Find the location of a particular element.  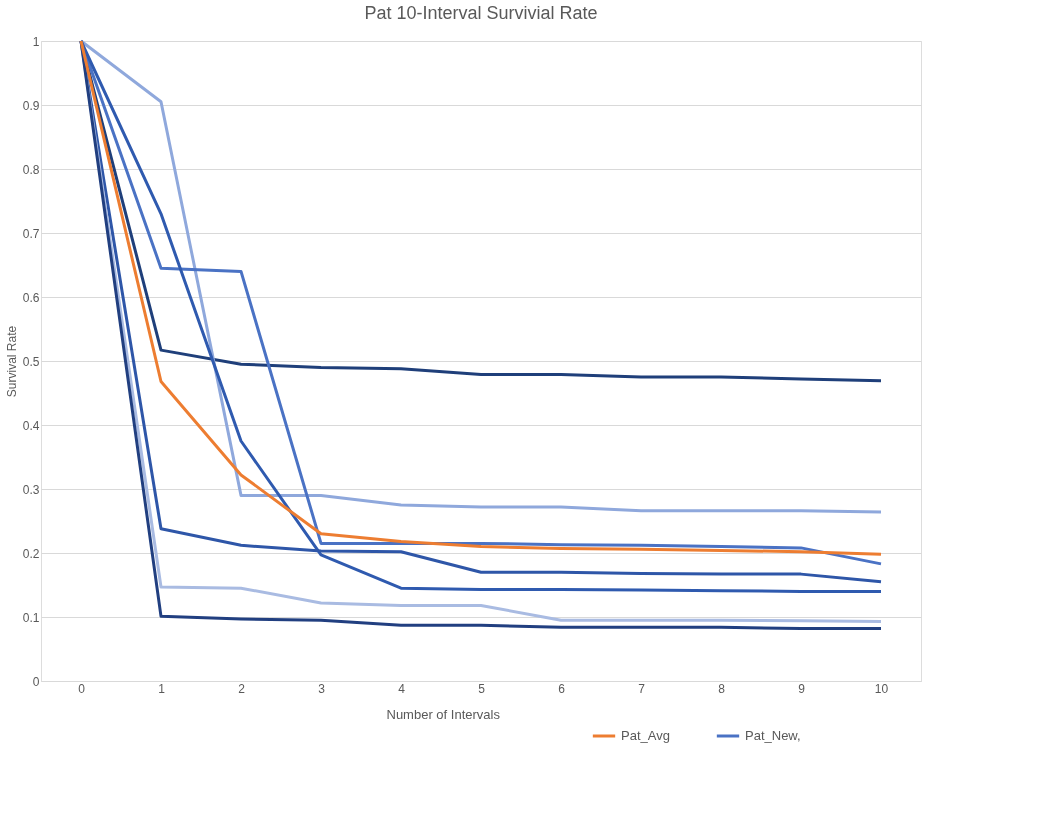

chart-title: Pat 10-Interval Survivial Rate is located at coordinates (481, 13).